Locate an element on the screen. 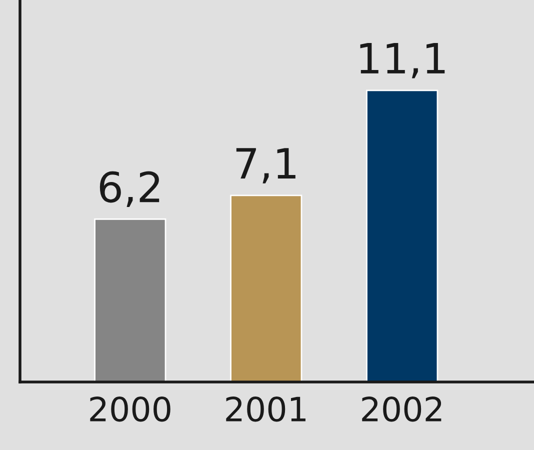 This screenshot has width=534, height=450. data-label: 7,1 is located at coordinates (266, 166).